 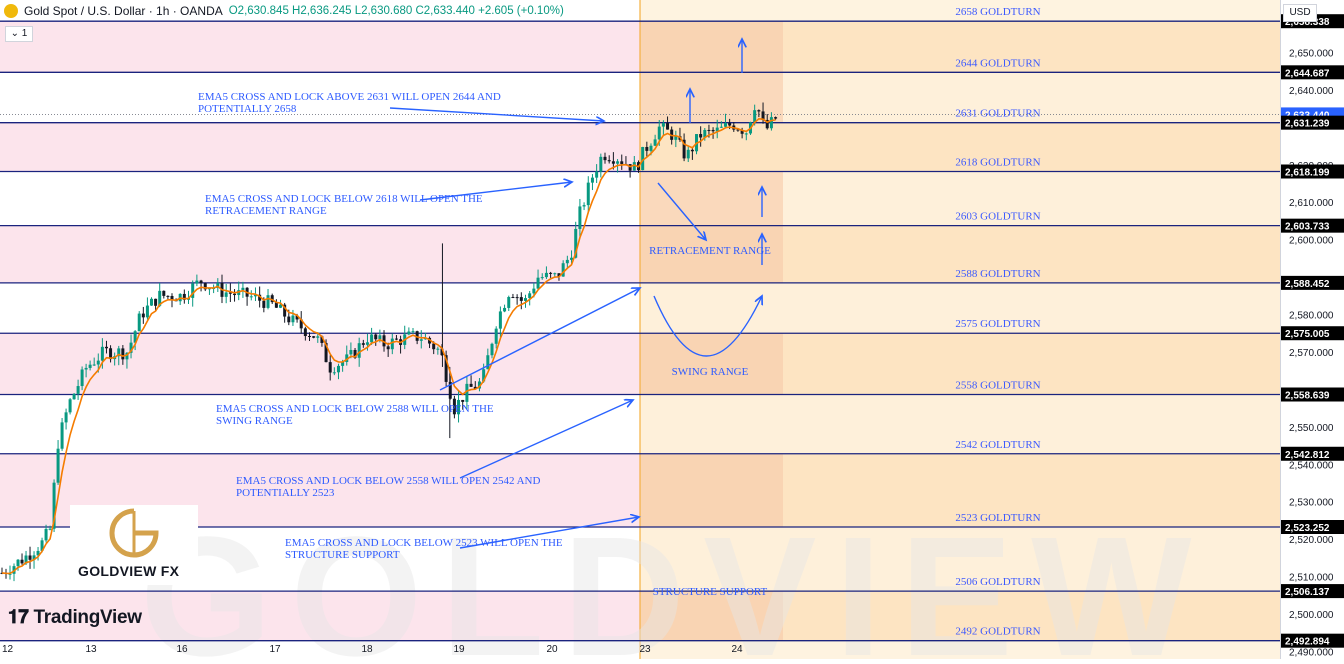 What do you see at coordinates (997, 632) in the screenshot?
I see `goldturn-label: 2492 GOLDTURN` at bounding box center [997, 632].